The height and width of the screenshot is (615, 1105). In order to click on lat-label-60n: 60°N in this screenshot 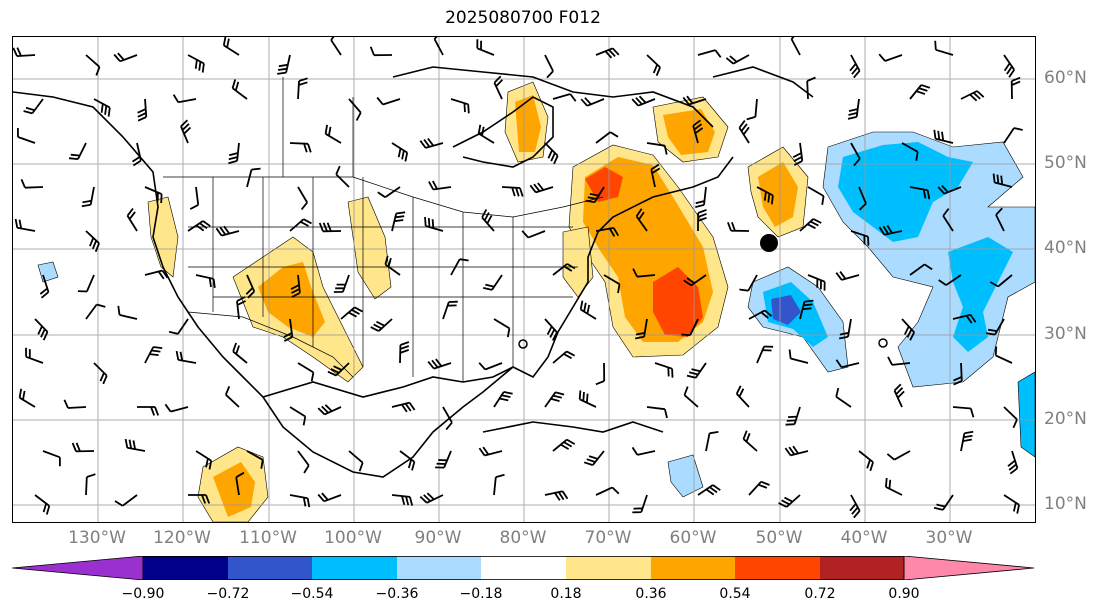, I will do `click(1065, 78)`.